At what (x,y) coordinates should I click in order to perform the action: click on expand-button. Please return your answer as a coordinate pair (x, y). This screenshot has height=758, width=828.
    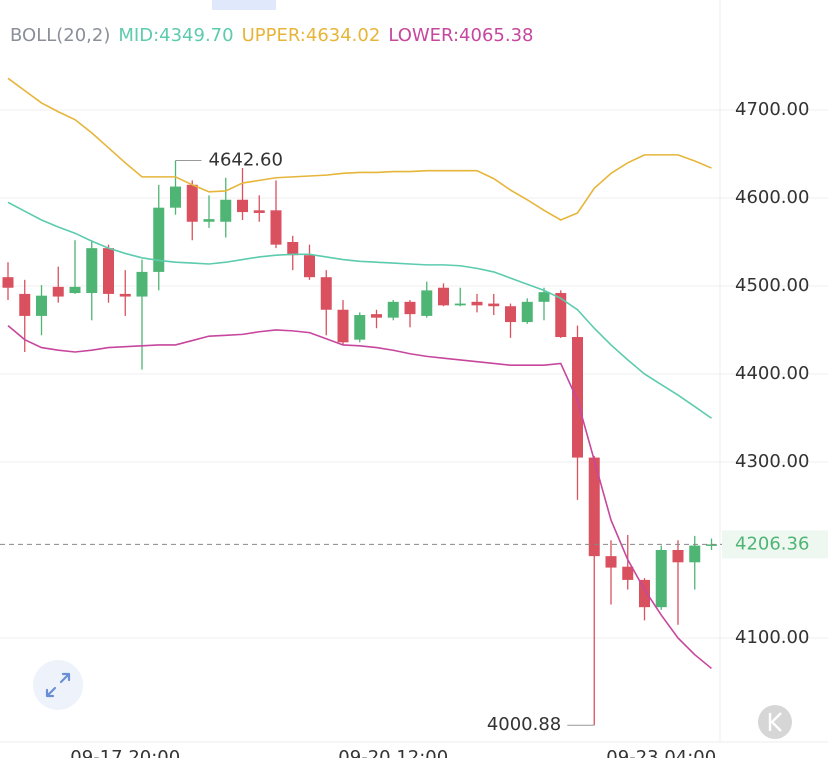
    Looking at the image, I should click on (58, 685).